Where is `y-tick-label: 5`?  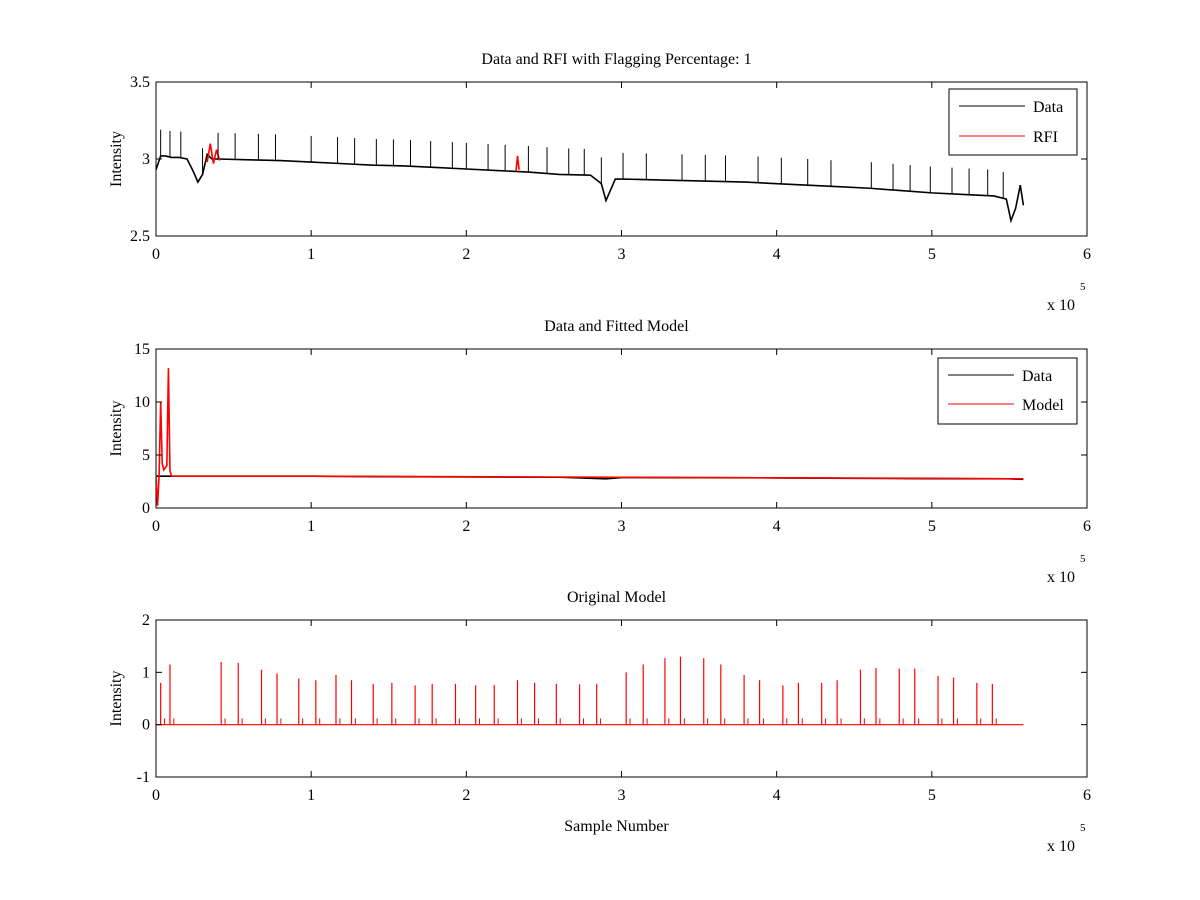
y-tick-label: 5 is located at coordinates (146, 455).